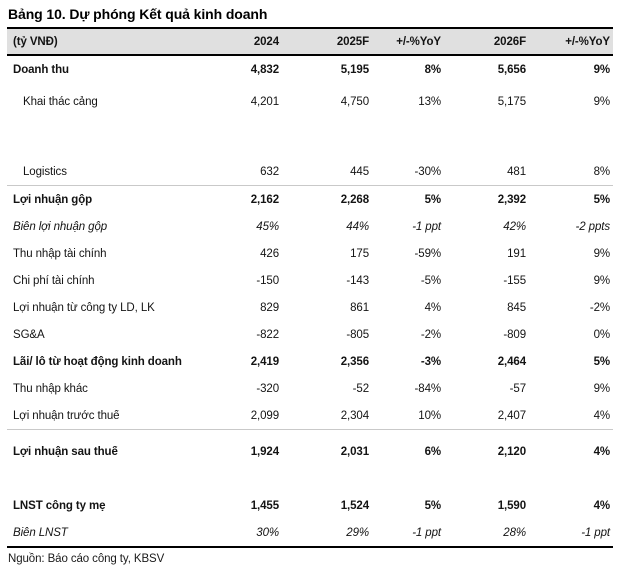  I want to click on cell-yoy-2025: 13%, so click(429, 101).